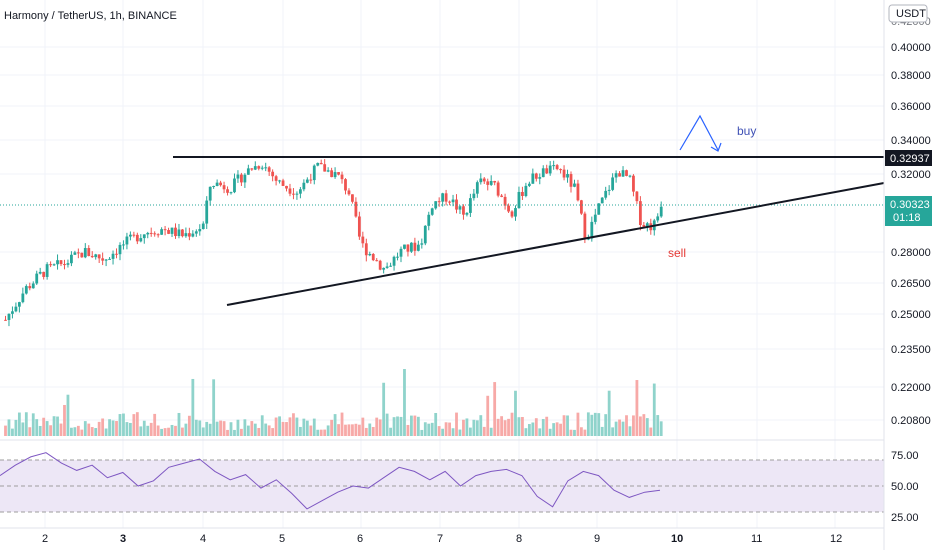 The width and height of the screenshot is (932, 550). I want to click on currency-button: USDT, so click(908, 13).